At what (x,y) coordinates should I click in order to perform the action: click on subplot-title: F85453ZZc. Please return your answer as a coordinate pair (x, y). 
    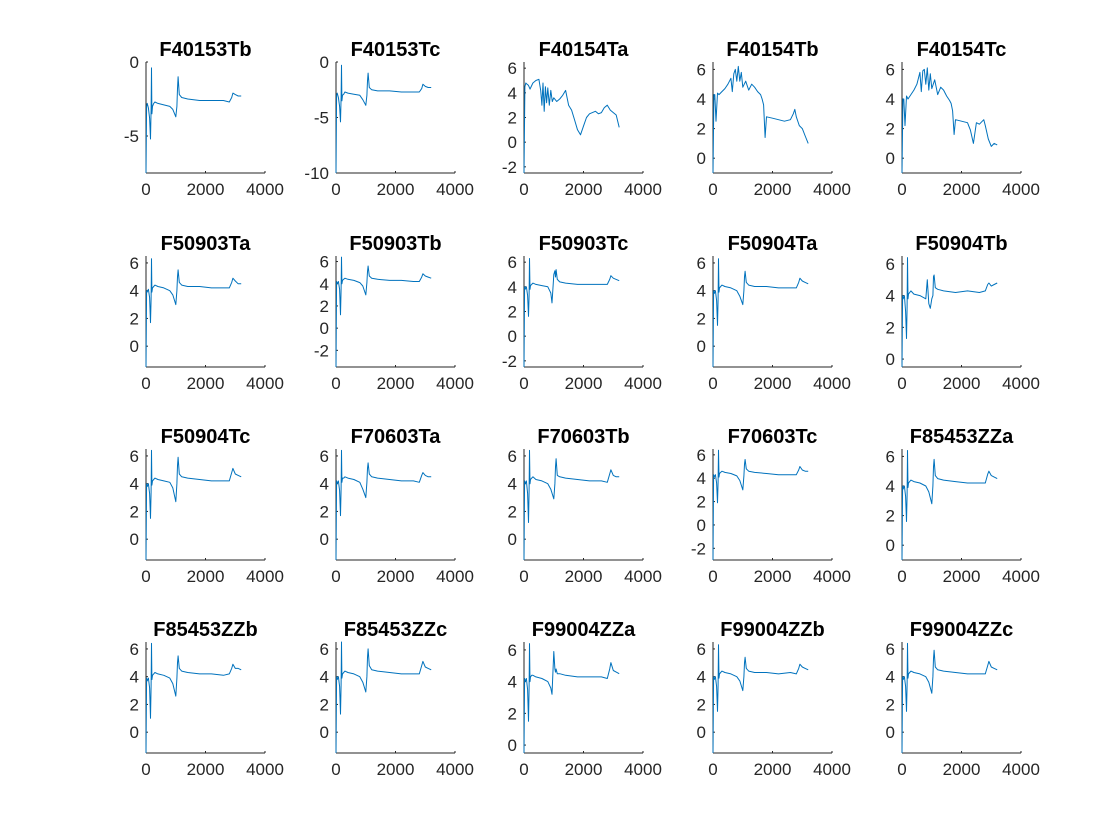
    Looking at the image, I should click on (395, 630).